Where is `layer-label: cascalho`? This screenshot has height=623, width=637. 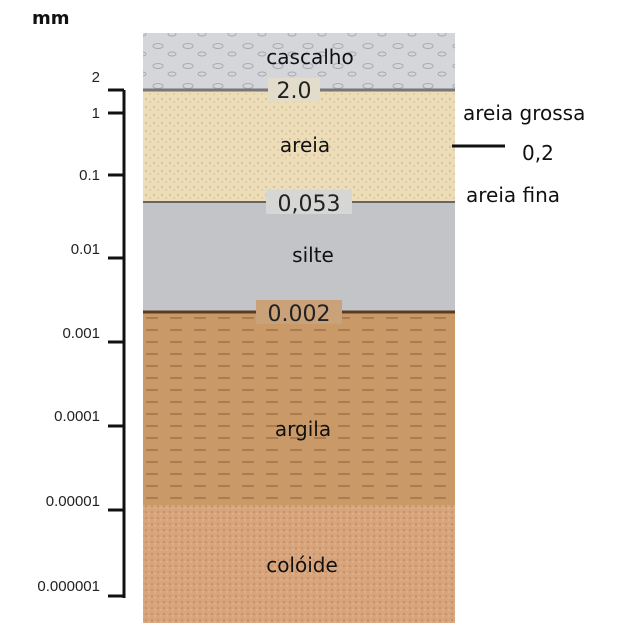
layer-label: cascalho is located at coordinates (309, 57).